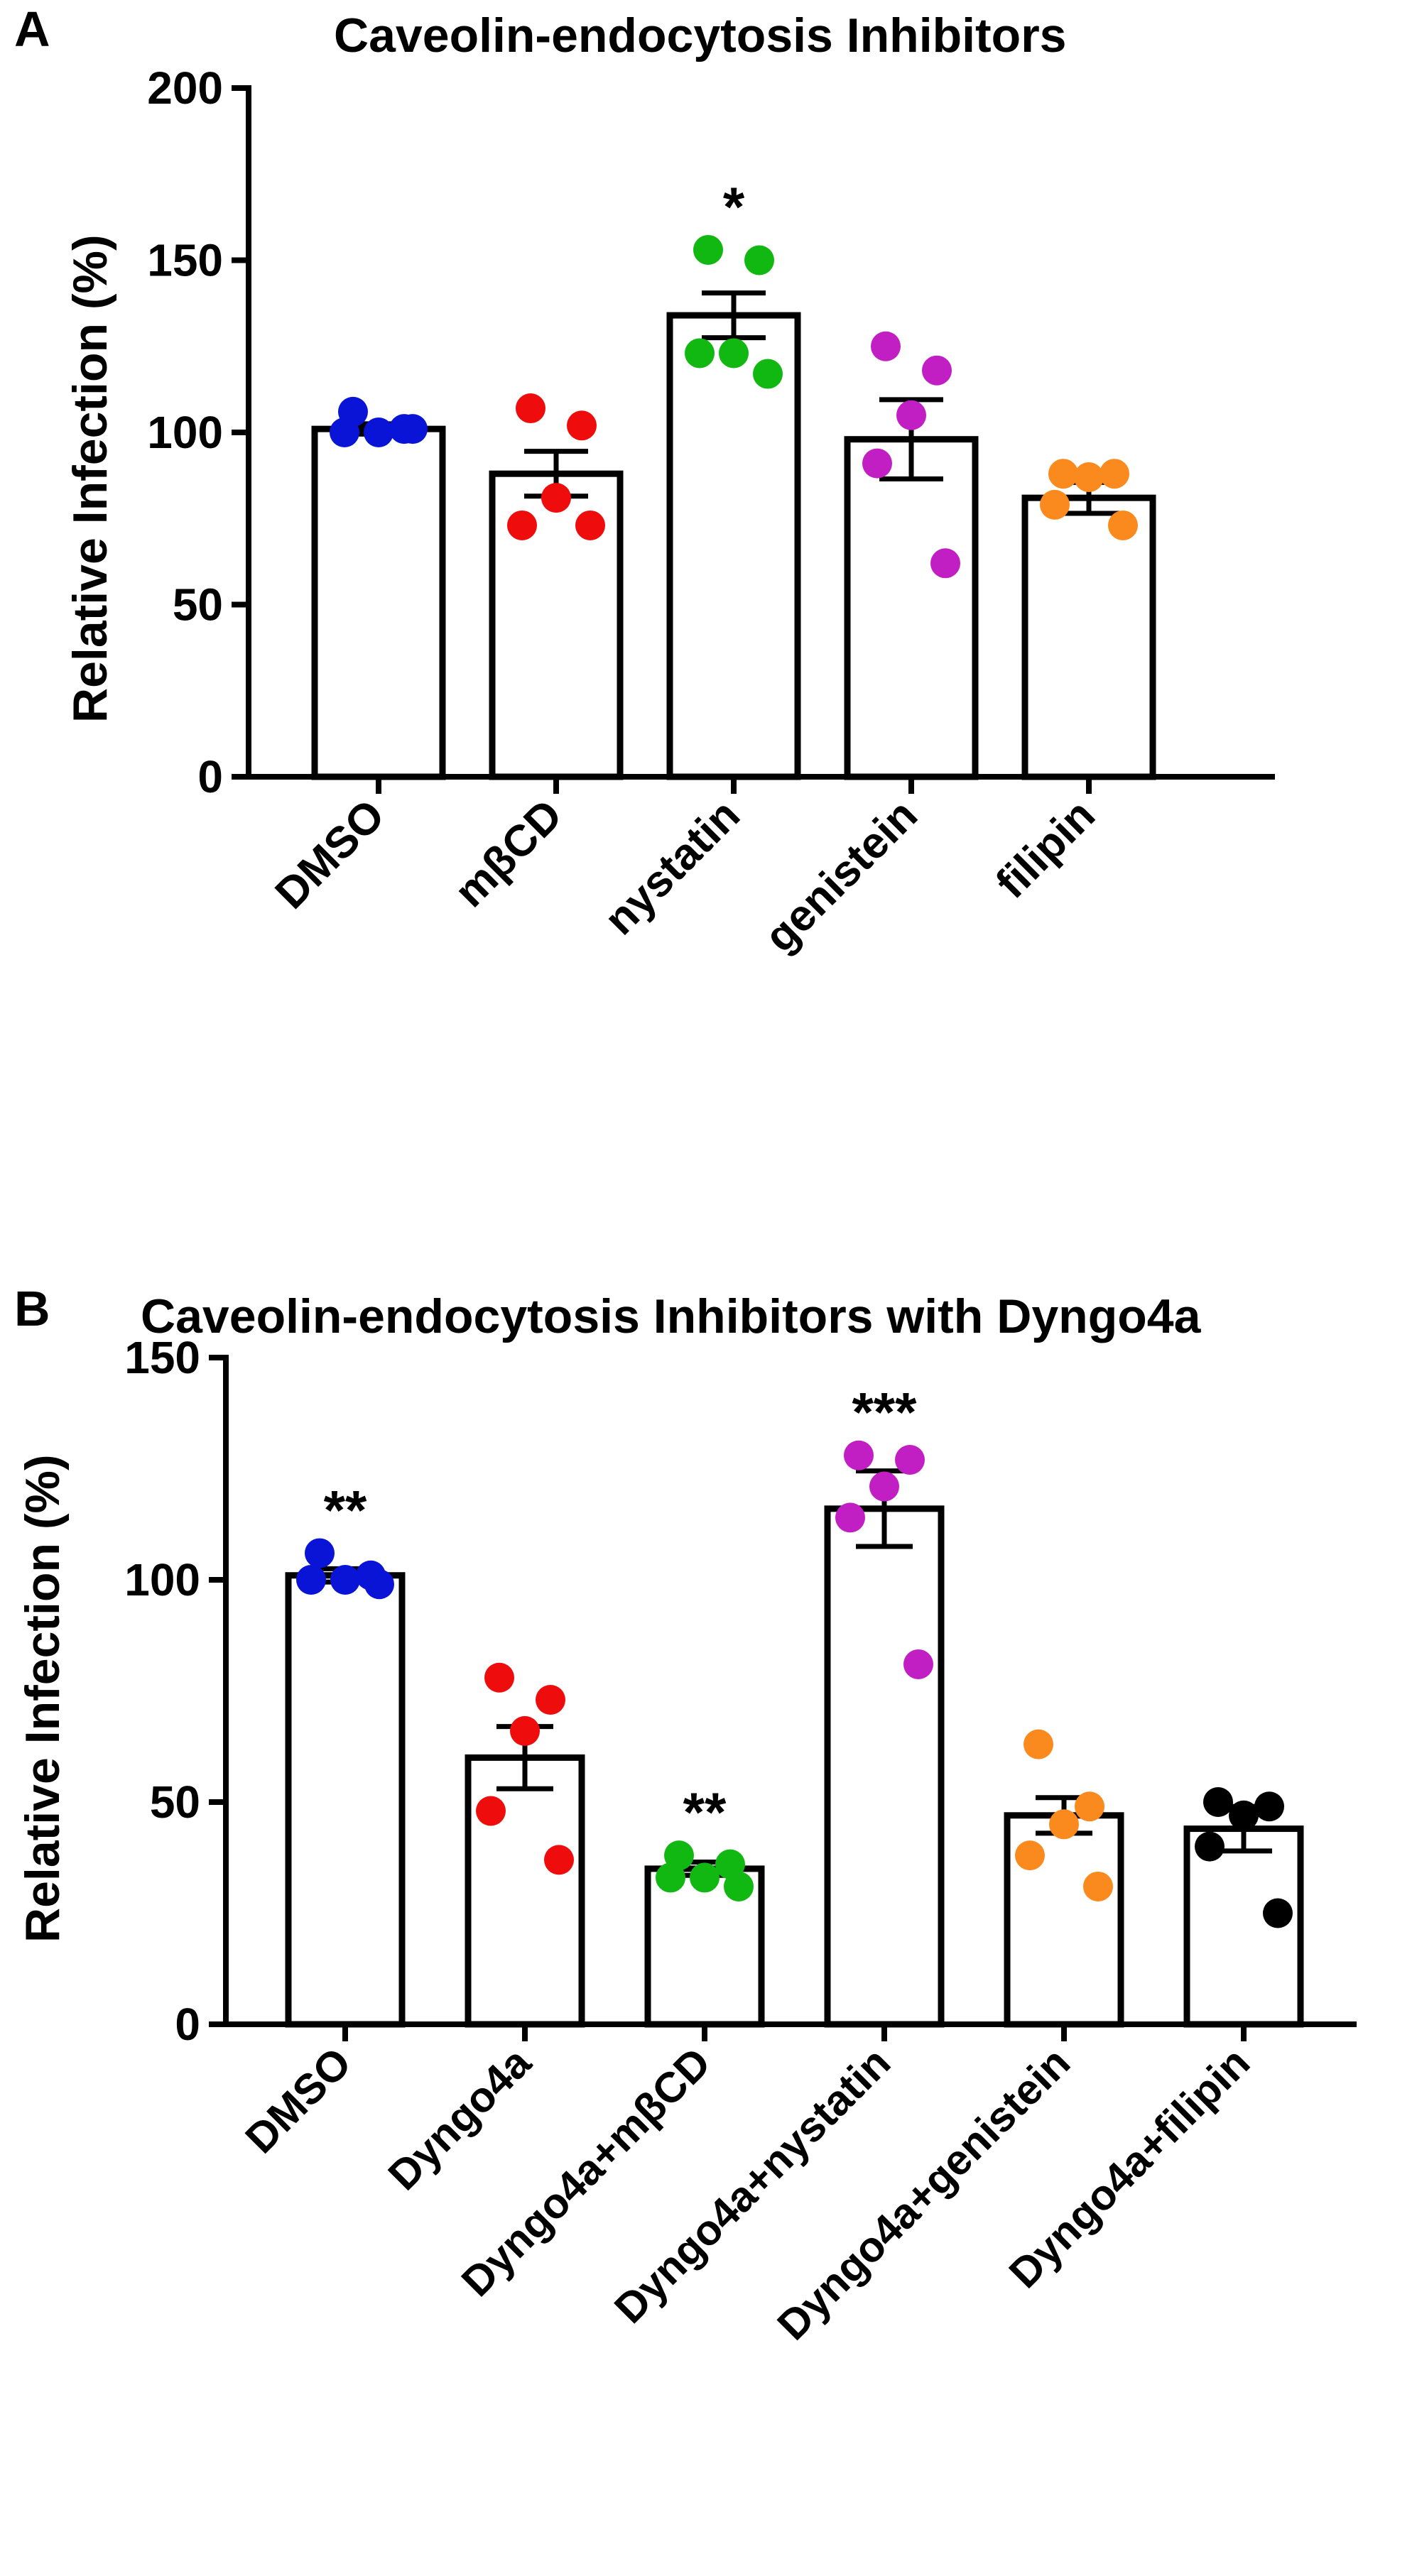 The image size is (1417, 2576). What do you see at coordinates (175, 1802) in the screenshot?
I see `panel-b-ytick-label: 50` at bounding box center [175, 1802].